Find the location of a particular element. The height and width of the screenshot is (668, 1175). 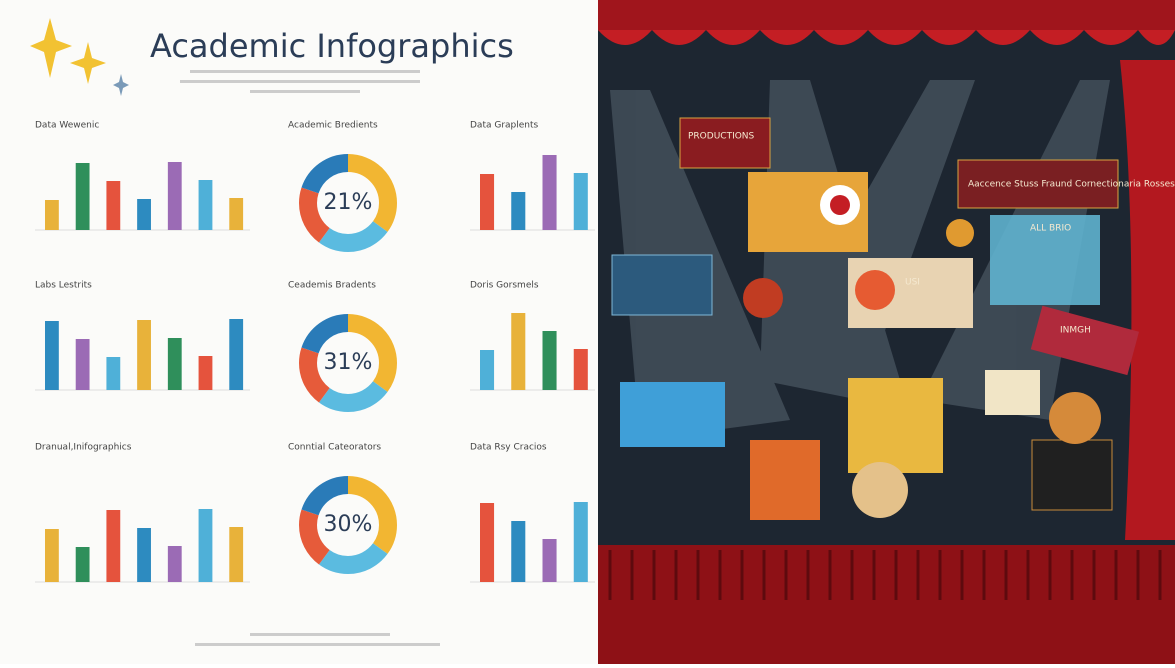

donut-label: 30% is located at coordinates (348, 524).